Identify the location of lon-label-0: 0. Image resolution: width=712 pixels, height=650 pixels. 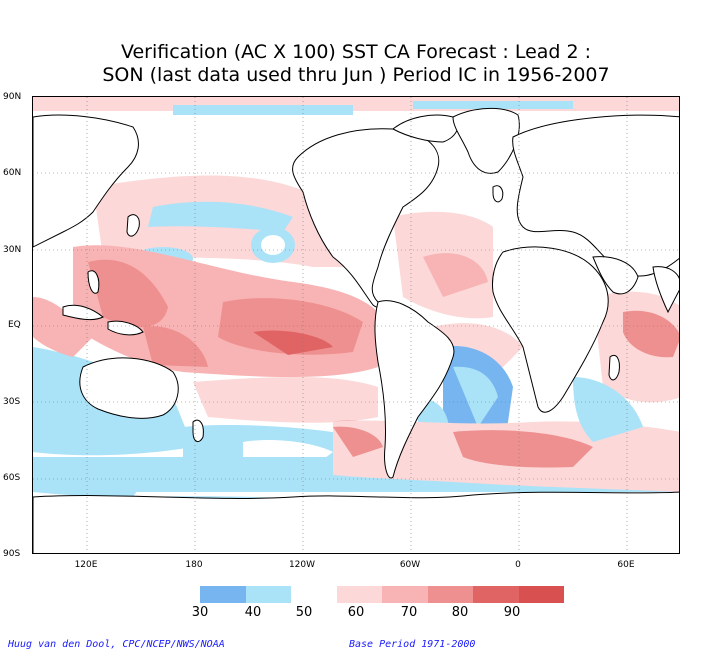
(518, 565).